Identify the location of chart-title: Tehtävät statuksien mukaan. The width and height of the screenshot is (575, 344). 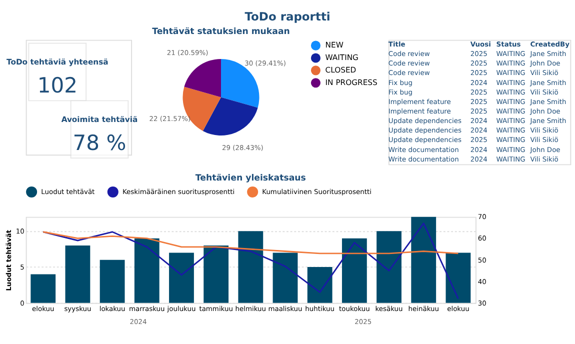
(221, 32).